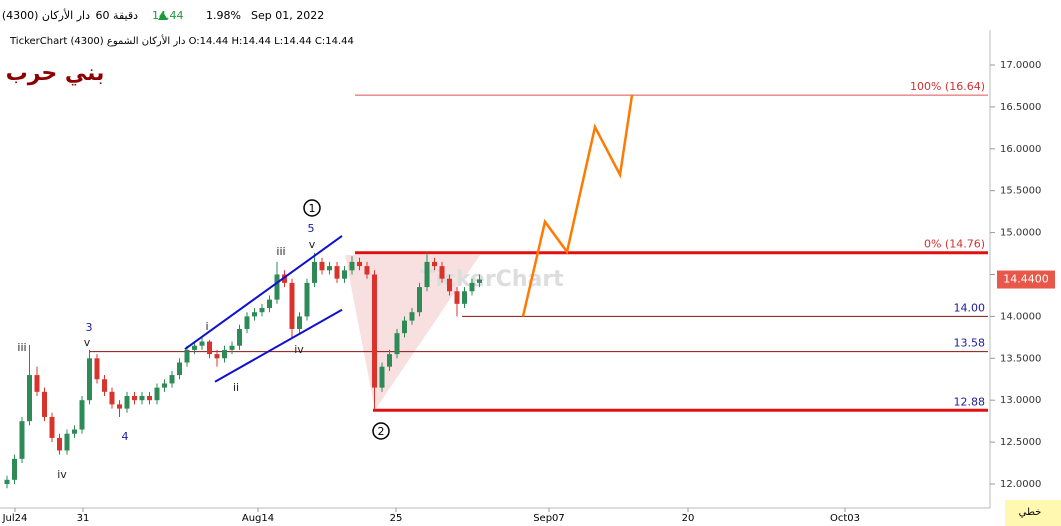  Describe the element at coordinates (46, 15) in the screenshot. I see `symbol: دار الأركان (4300)` at that location.